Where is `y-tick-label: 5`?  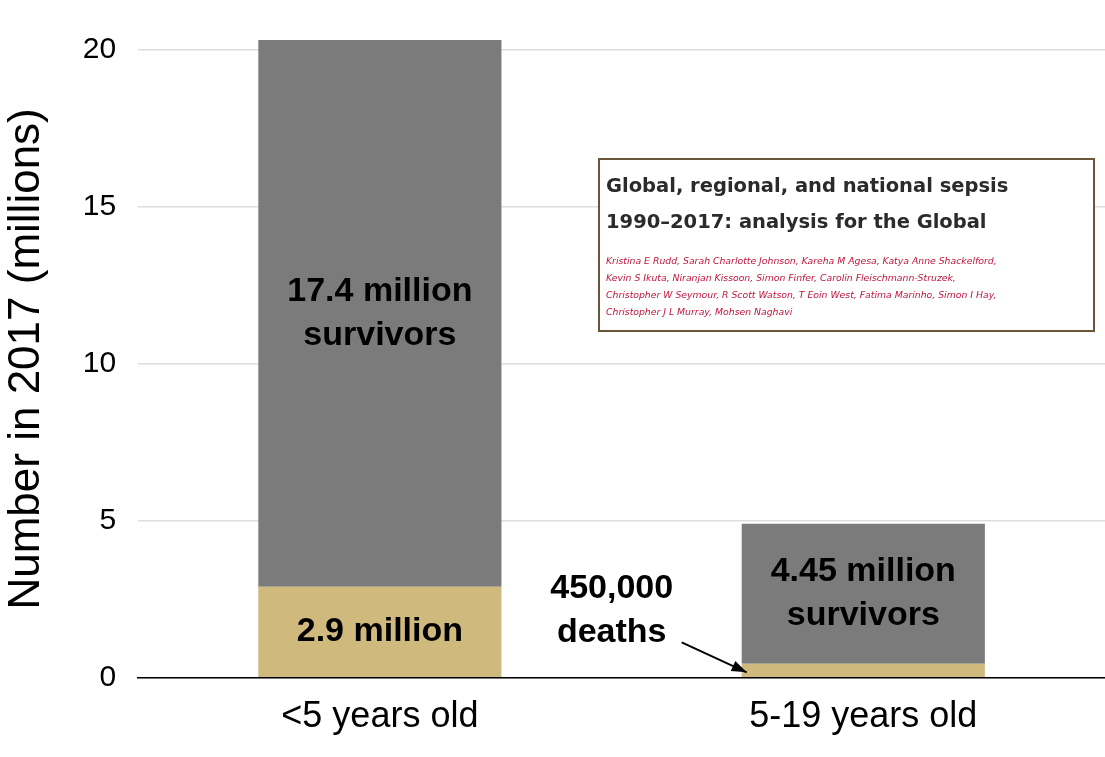
y-tick-label: 5 is located at coordinates (108, 518).